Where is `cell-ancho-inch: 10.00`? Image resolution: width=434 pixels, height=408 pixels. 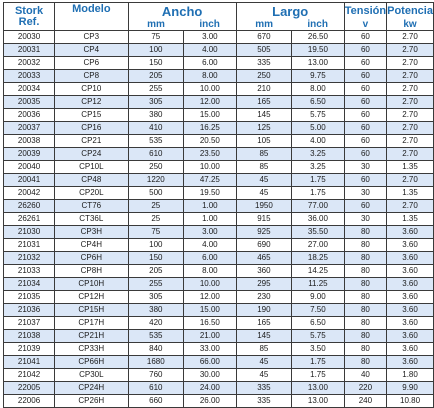
cell-ancho-inch: 10.00 is located at coordinates (210, 167).